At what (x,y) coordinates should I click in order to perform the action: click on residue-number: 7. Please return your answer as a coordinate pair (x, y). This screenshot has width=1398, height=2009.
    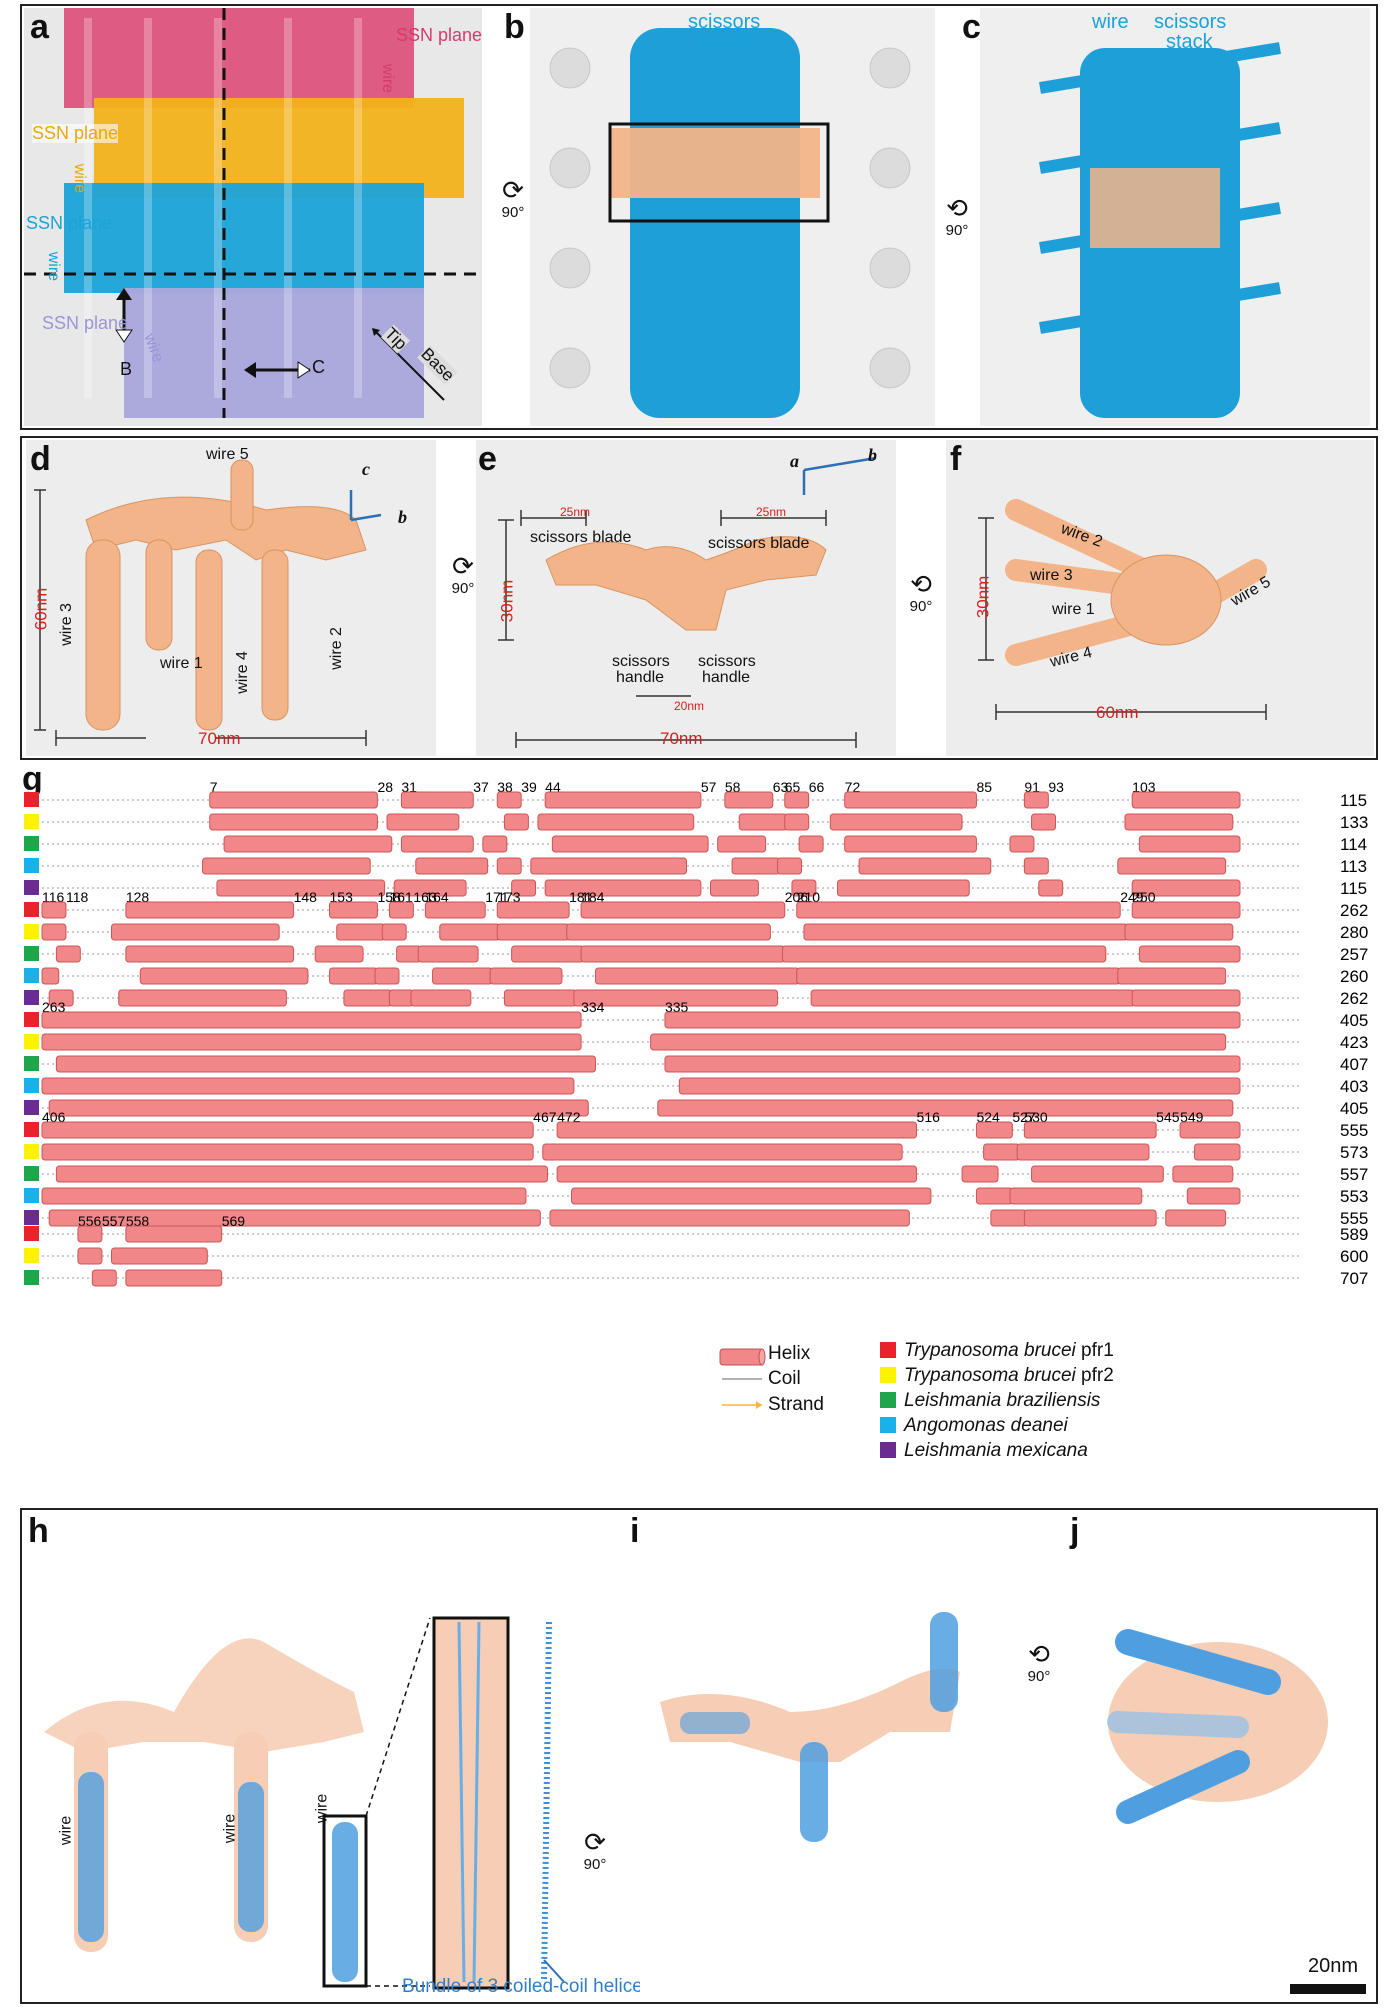
    Looking at the image, I should click on (214, 787).